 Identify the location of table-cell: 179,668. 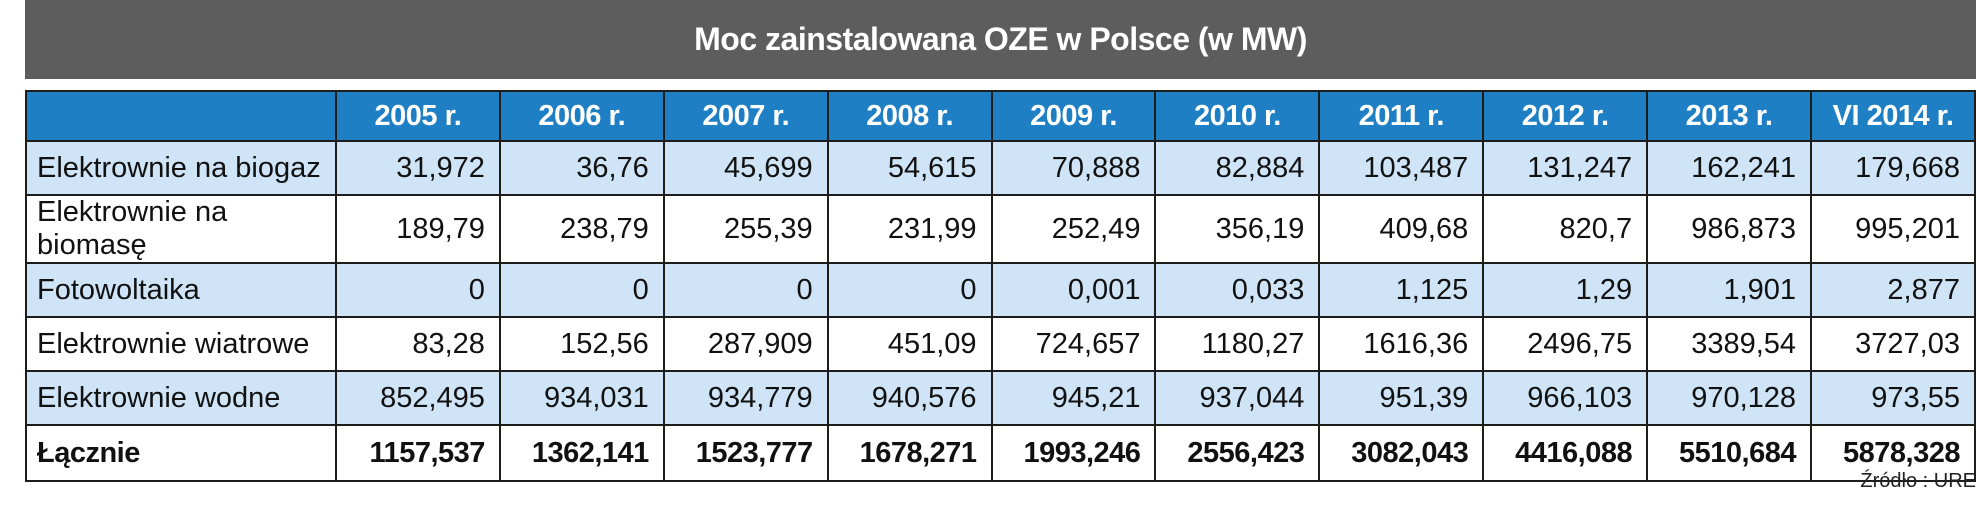
(1893, 168).